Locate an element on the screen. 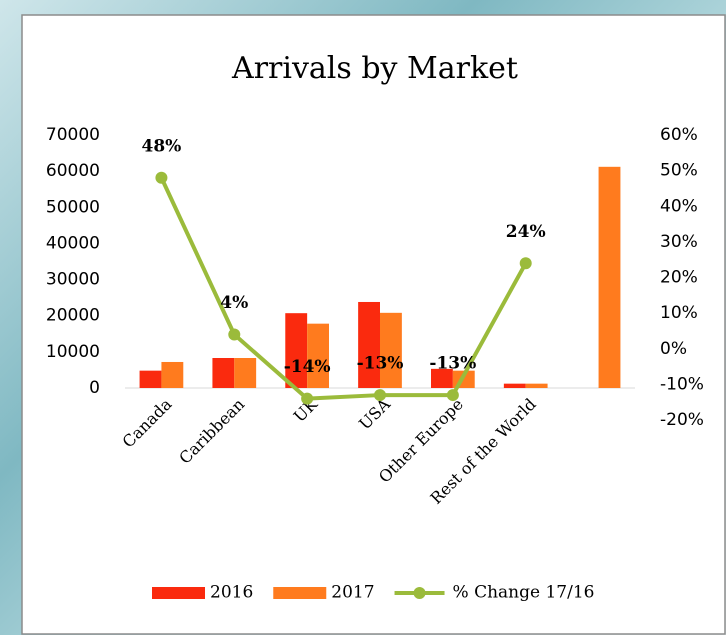 The image size is (726, 635). legend-label: 2017 is located at coordinates (352, 593).